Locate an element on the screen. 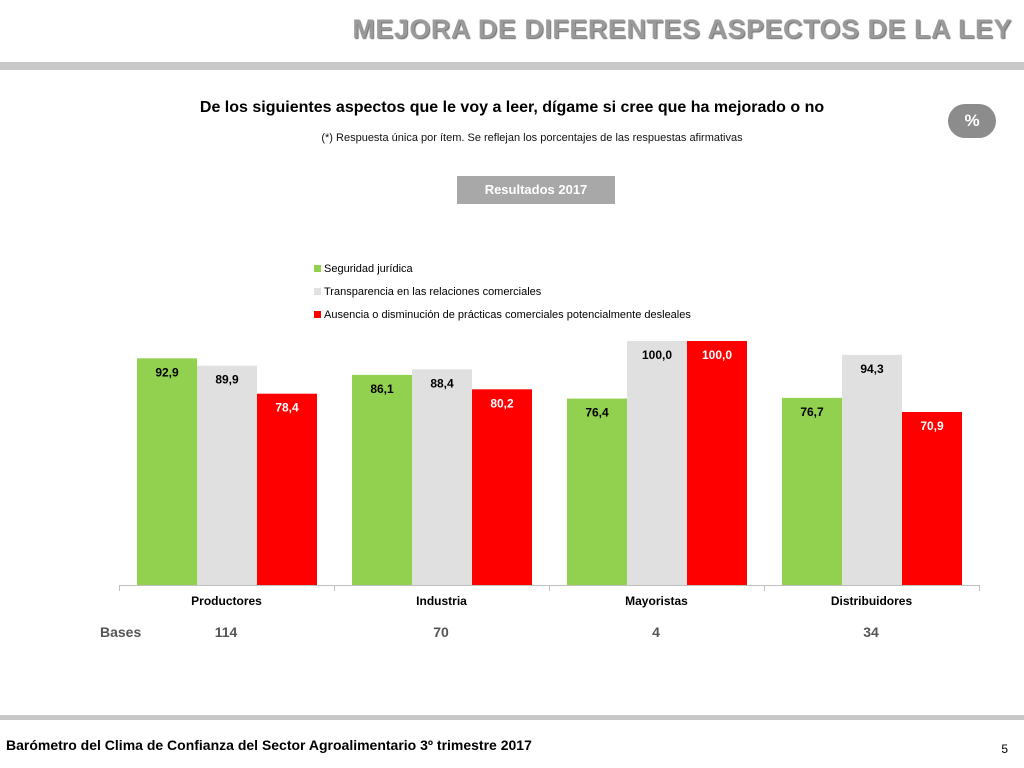 This screenshot has width=1024, height=768. results-label: Resultados 2017 is located at coordinates (536, 190).